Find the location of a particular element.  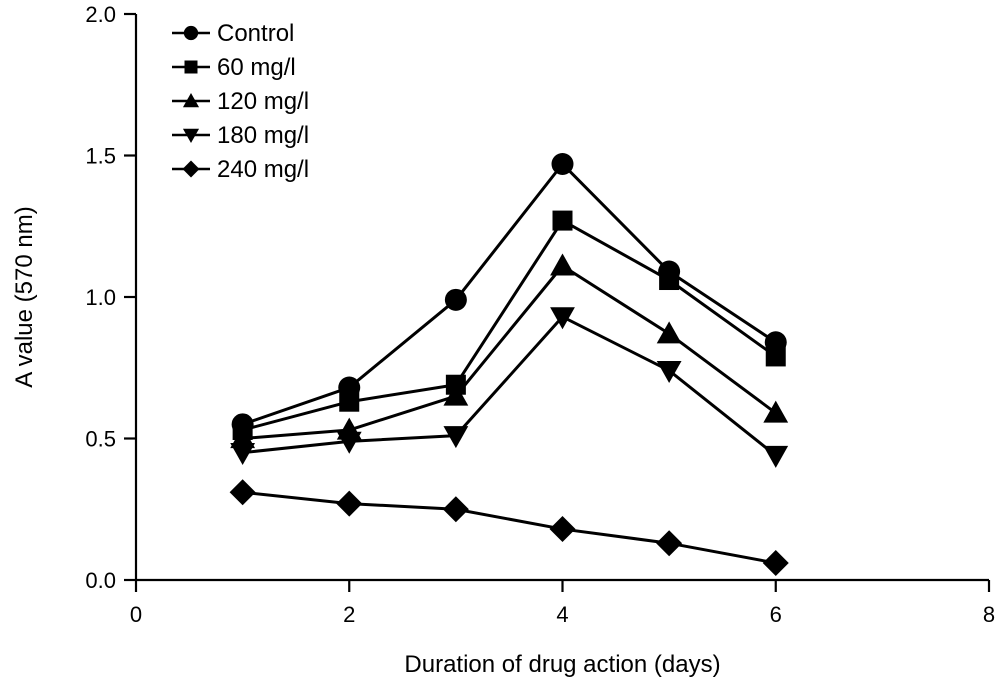

legend-item: Control is located at coordinates (233, 33).